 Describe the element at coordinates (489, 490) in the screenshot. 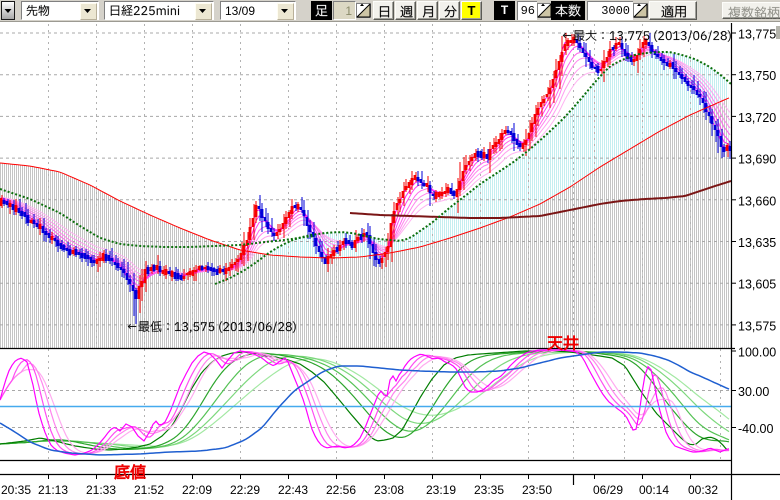

I see `svg-text: 23:35` at that location.